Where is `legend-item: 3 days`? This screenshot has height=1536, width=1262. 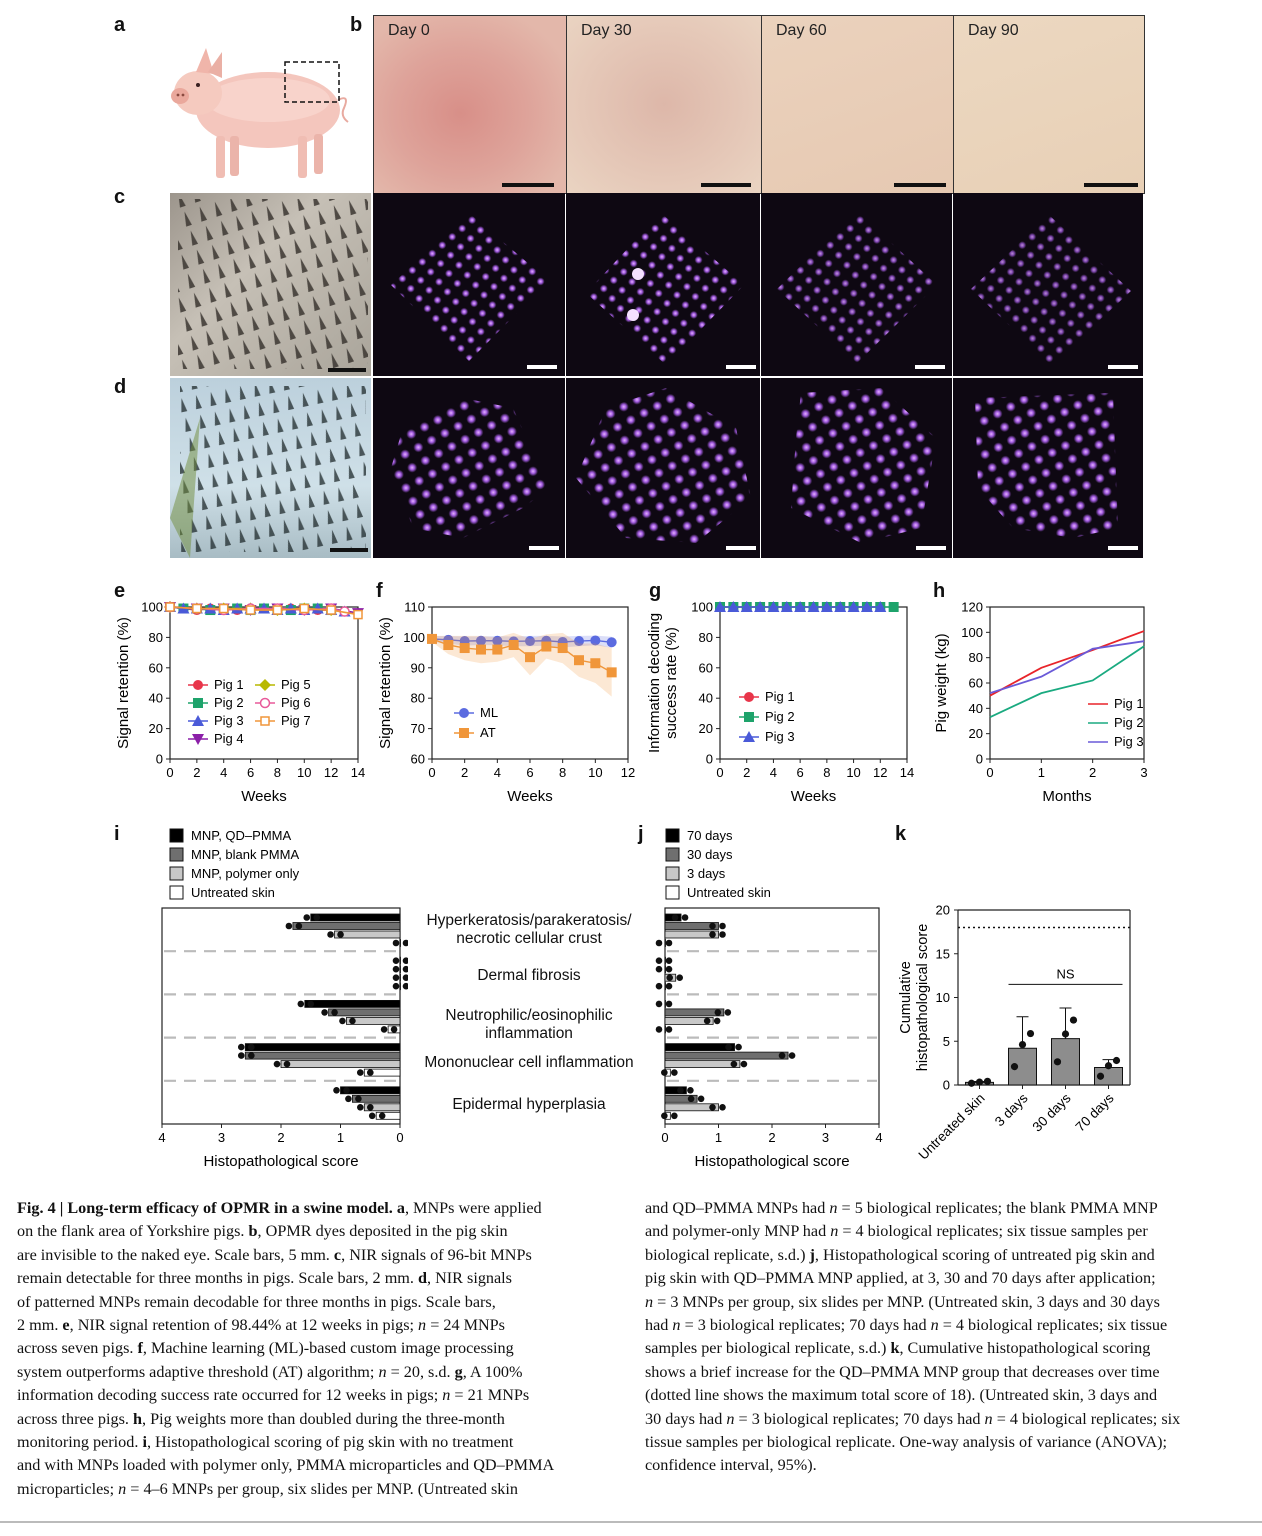 legend-item: 3 days is located at coordinates (695, 873).